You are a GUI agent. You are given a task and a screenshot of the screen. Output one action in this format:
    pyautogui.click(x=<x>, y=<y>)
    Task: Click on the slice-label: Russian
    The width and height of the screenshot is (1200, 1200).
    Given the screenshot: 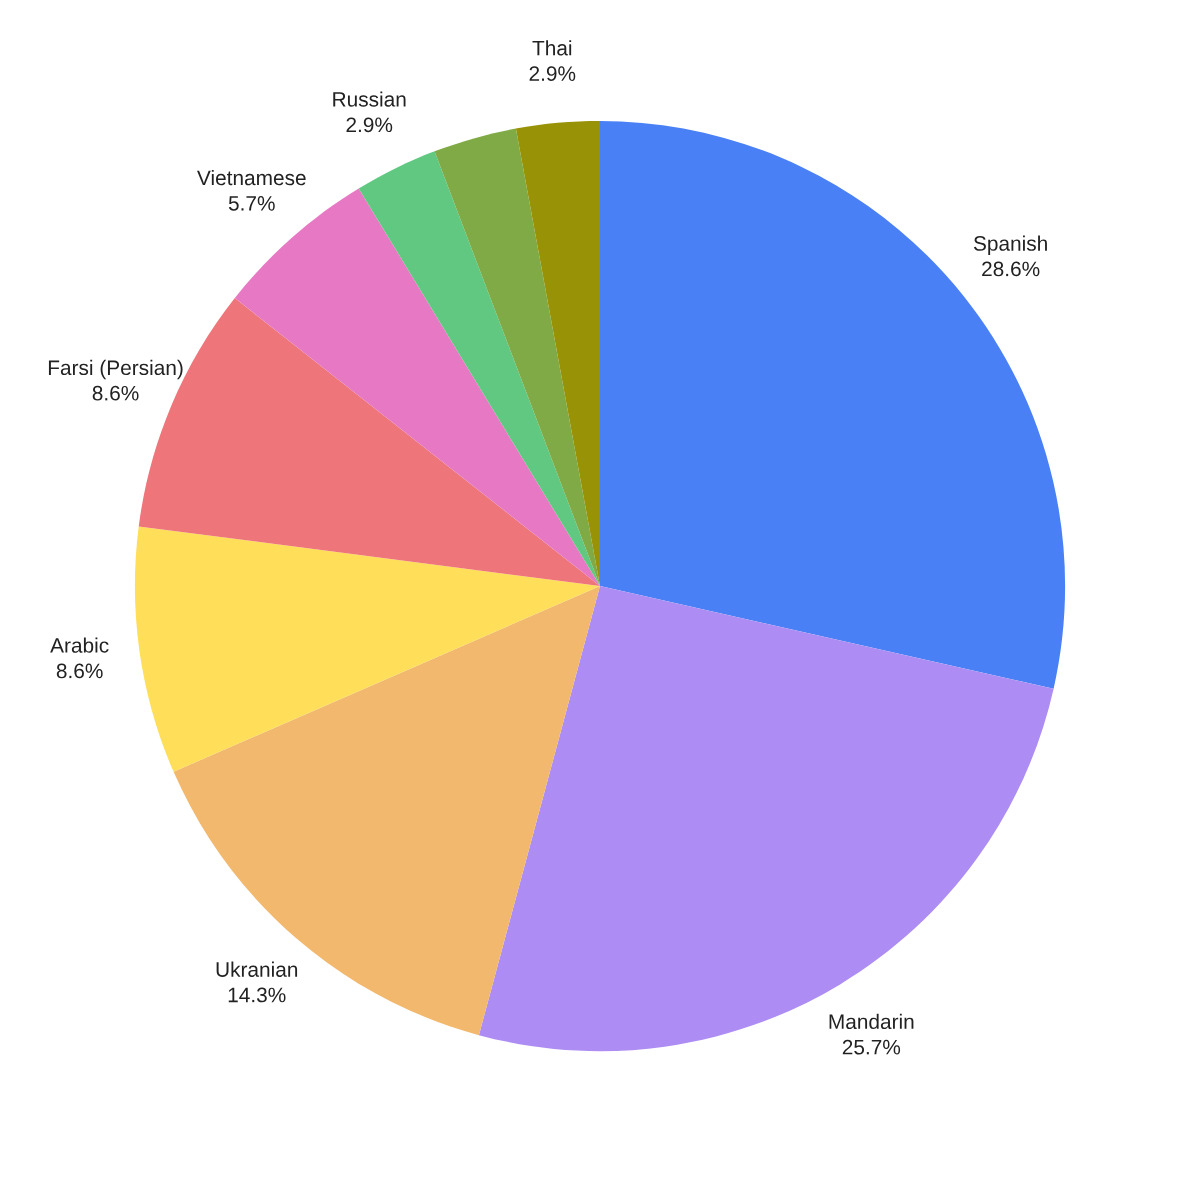 What is the action you would take?
    pyautogui.click(x=369, y=99)
    